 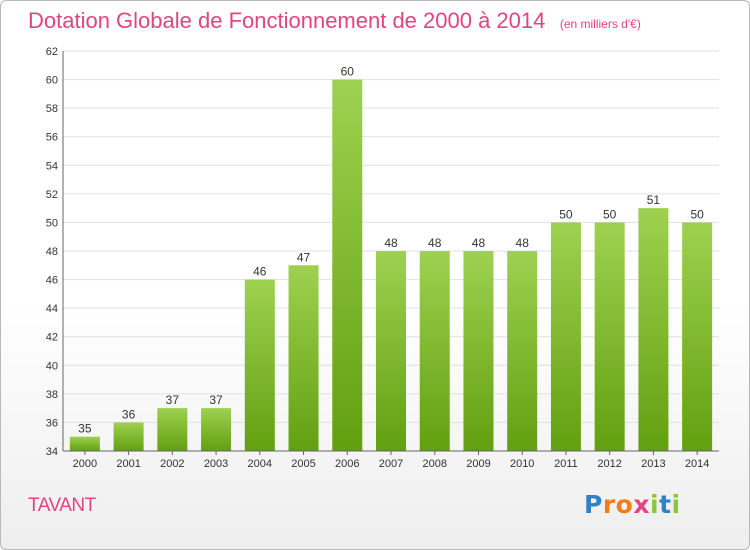 What do you see at coordinates (347, 464) in the screenshot?
I see `x-tick-label: 2006` at bounding box center [347, 464].